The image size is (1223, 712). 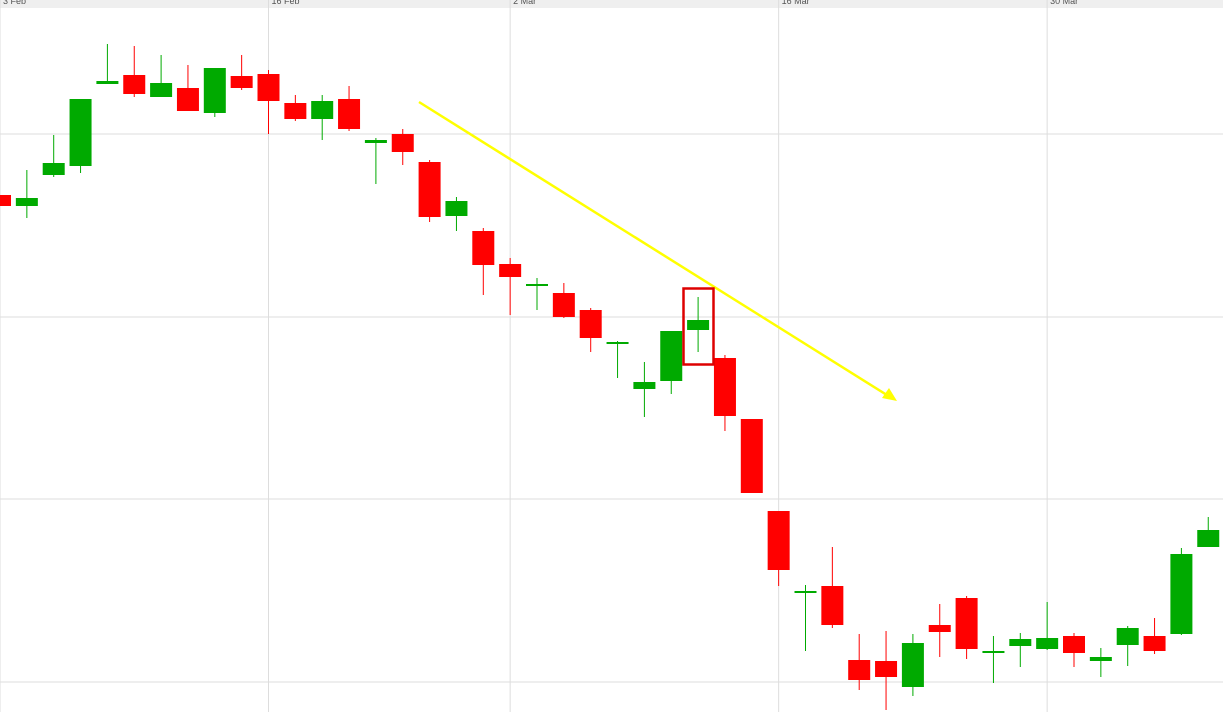 I want to click on highlight-box, so click(x=698, y=326).